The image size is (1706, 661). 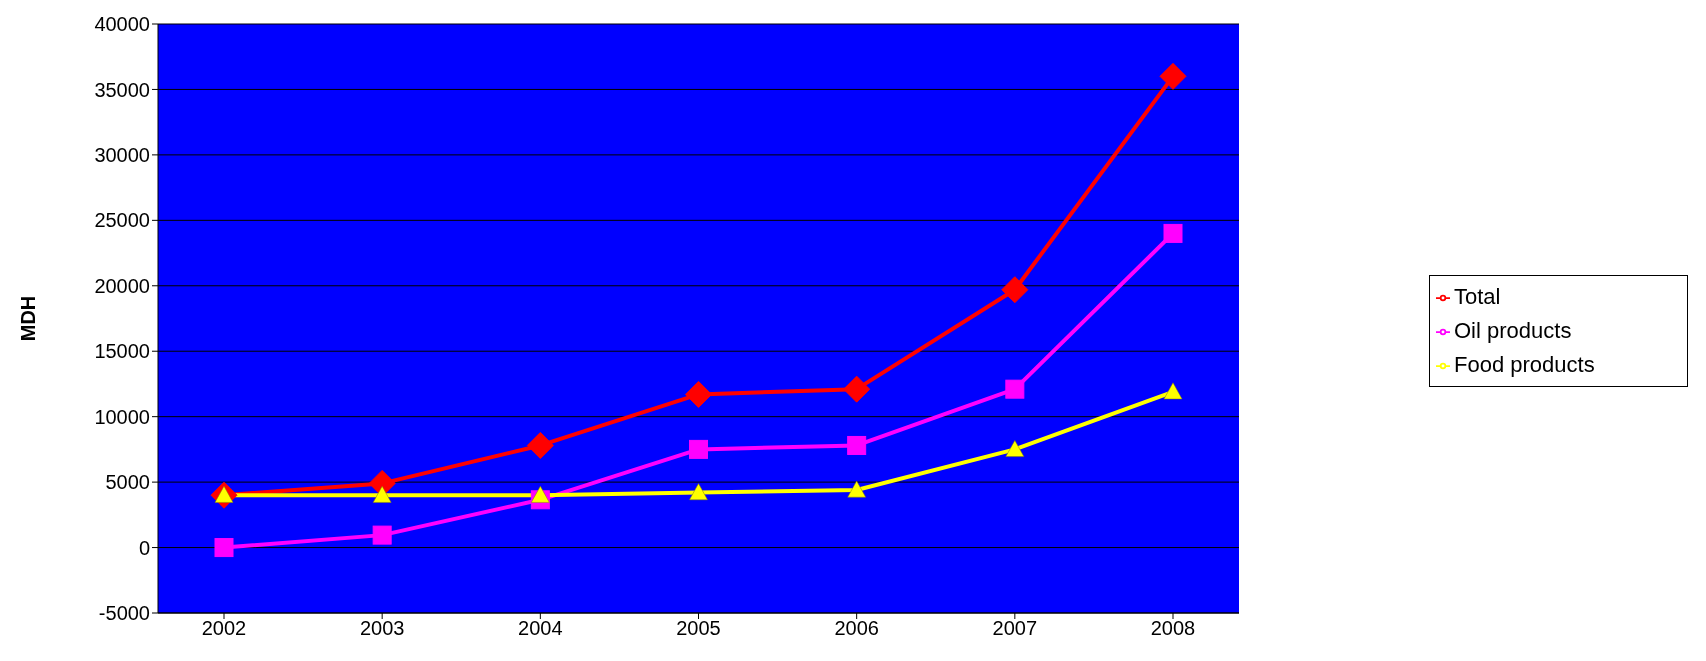 What do you see at coordinates (1513, 330) in the screenshot?
I see `legend-label: Oil products` at bounding box center [1513, 330].